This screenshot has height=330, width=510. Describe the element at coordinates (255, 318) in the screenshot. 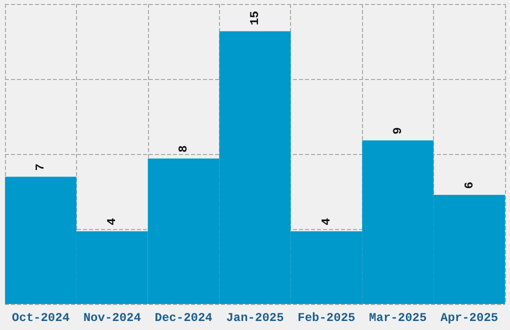

I see `x-tick-label: Jan-2025` at that location.